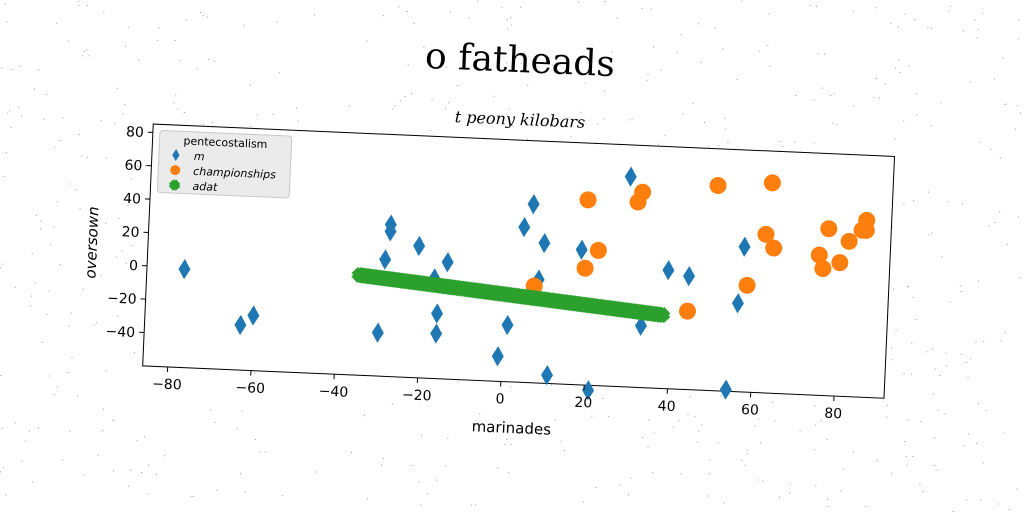 The image size is (1024, 516). Describe the element at coordinates (250, 388) in the screenshot. I see `x-tick-label: −60` at that location.